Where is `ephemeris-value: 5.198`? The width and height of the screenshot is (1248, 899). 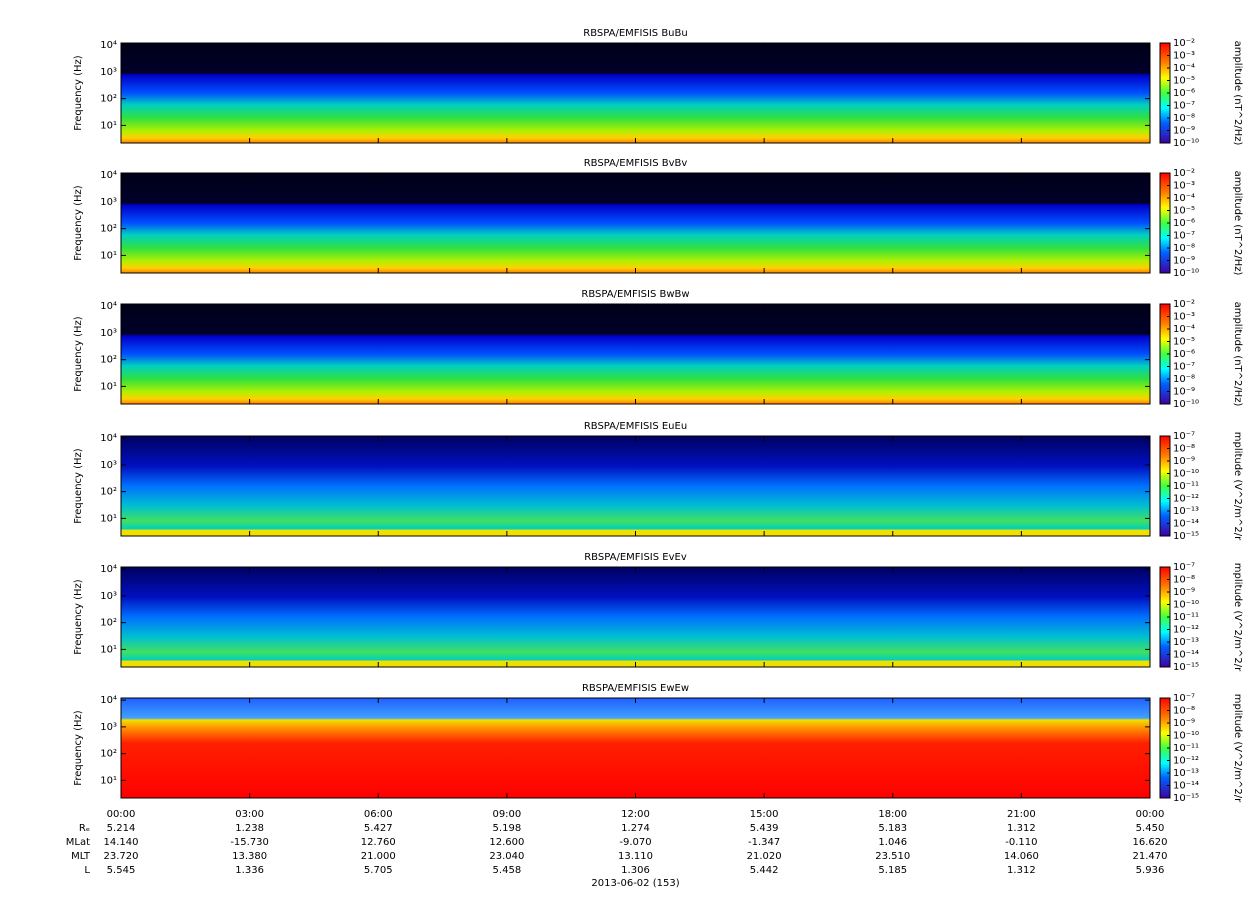
ephemeris-value: 5.198 is located at coordinates (507, 828).